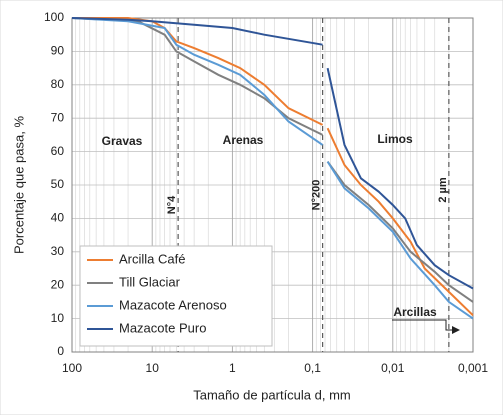 Image resolution: width=503 pixels, height=415 pixels. I want to click on region-label: Arcillas, so click(415, 312).